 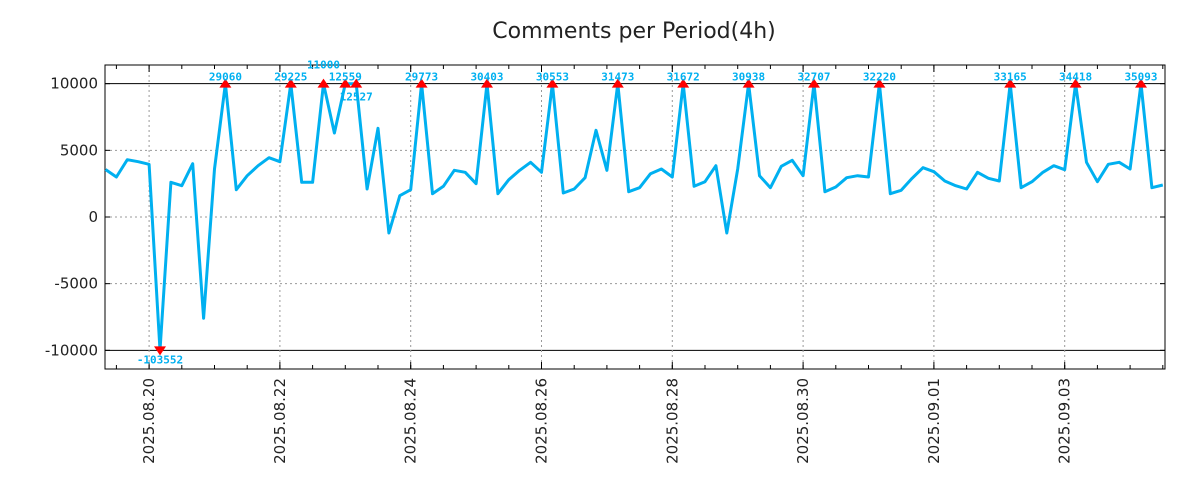 I want to click on data-label: 29060, so click(x=225, y=77).